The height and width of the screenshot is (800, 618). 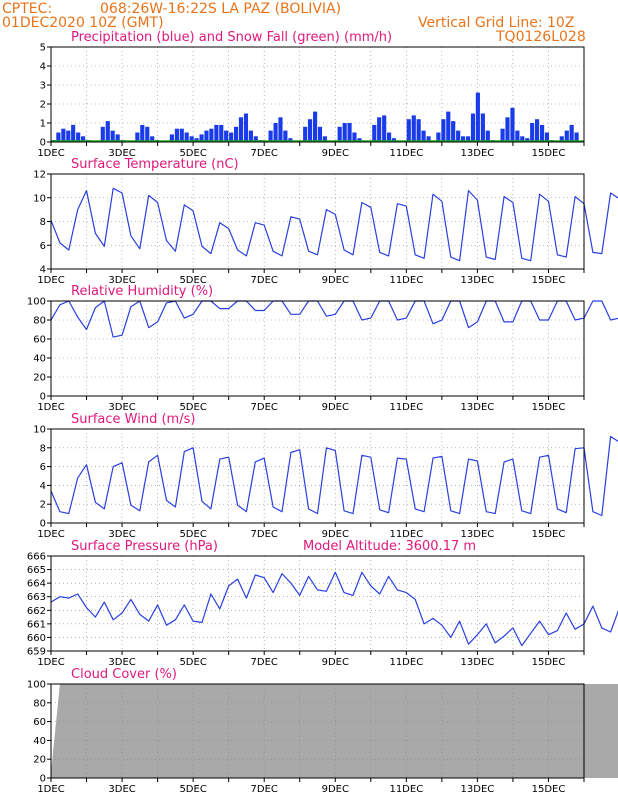 What do you see at coordinates (39, 741) in the screenshot?
I see `y-tick-label: 40` at bounding box center [39, 741].